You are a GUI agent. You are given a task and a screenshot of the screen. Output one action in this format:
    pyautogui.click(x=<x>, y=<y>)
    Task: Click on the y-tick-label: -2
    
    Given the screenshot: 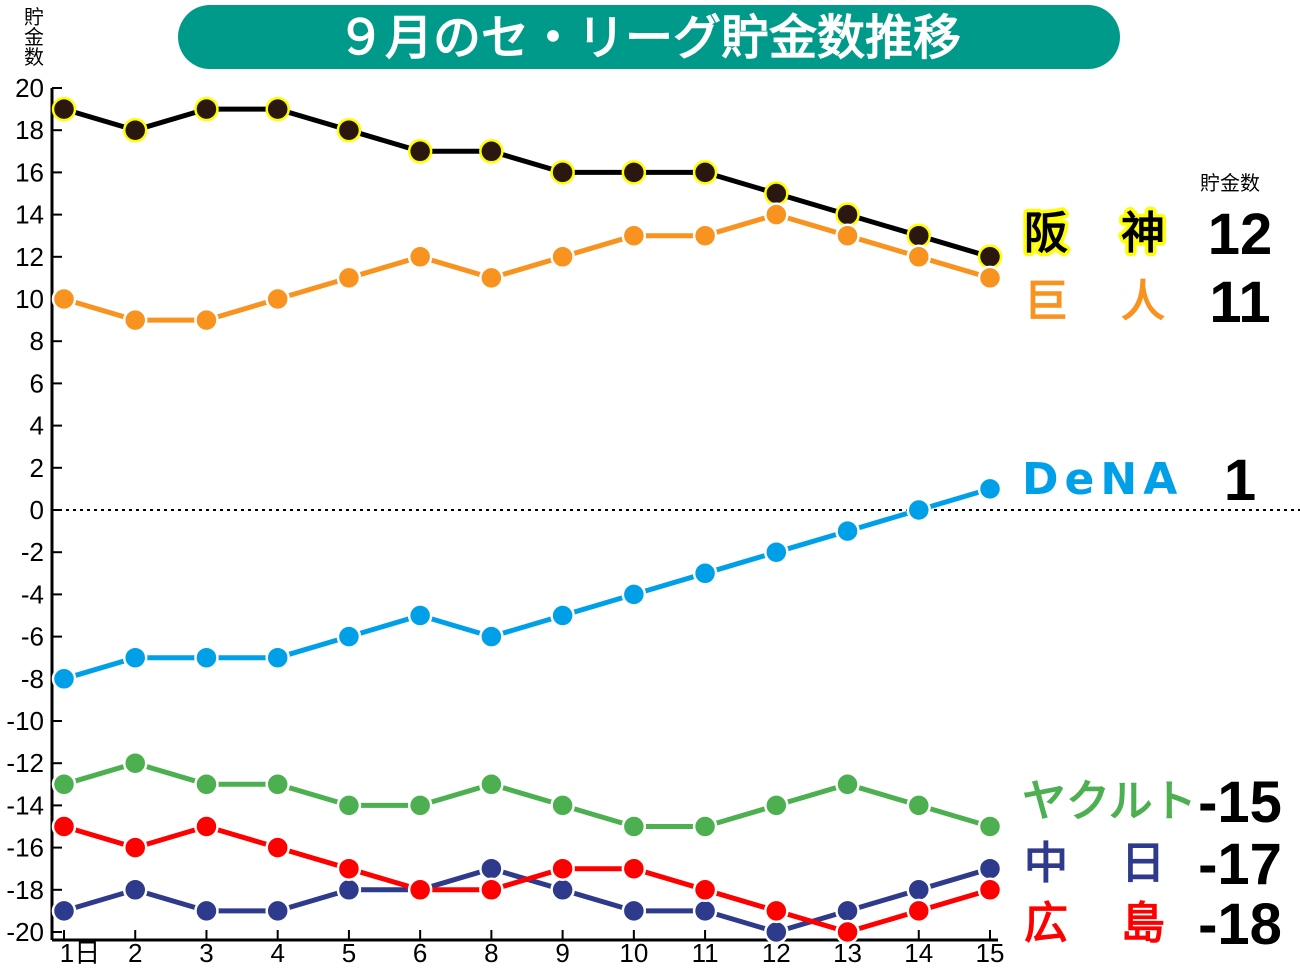 What is the action you would take?
    pyautogui.click(x=32, y=552)
    